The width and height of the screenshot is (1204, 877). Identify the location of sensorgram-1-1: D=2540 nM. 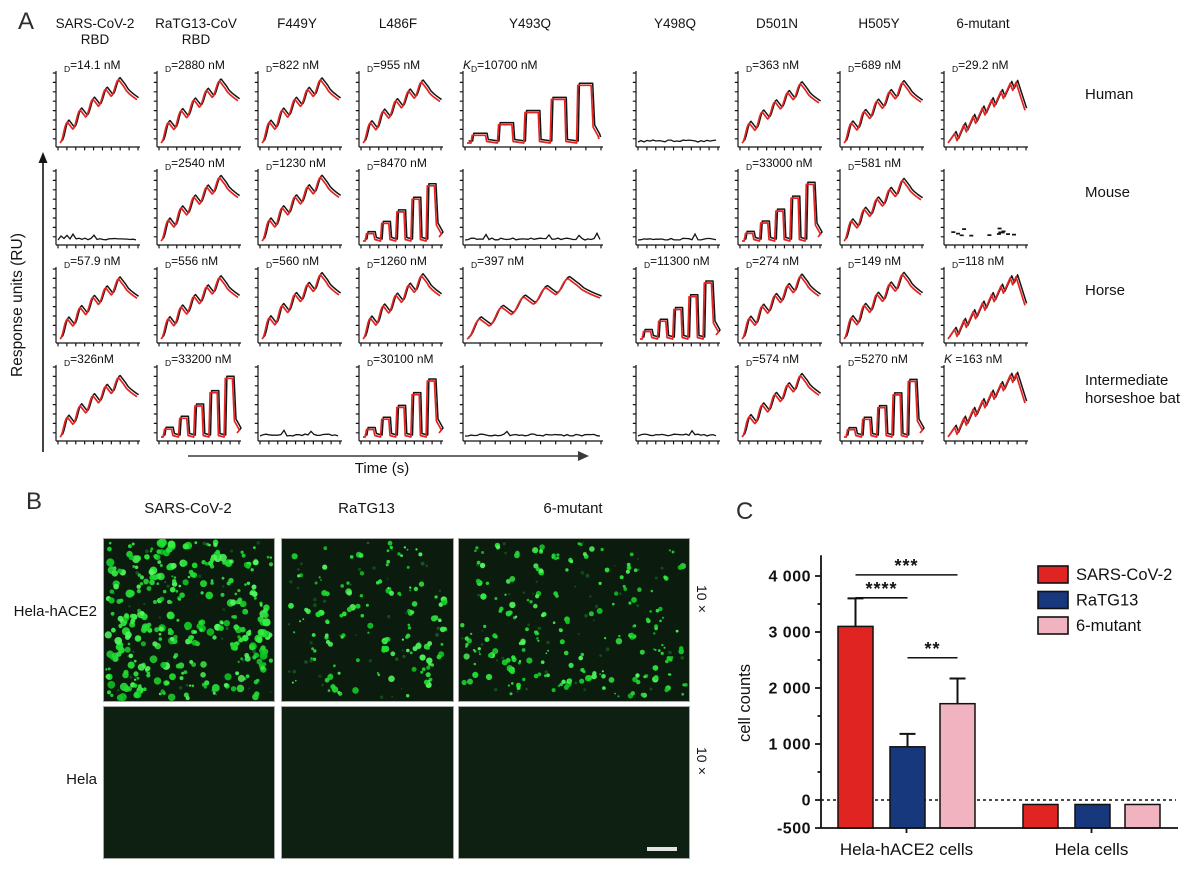
(196, 204).